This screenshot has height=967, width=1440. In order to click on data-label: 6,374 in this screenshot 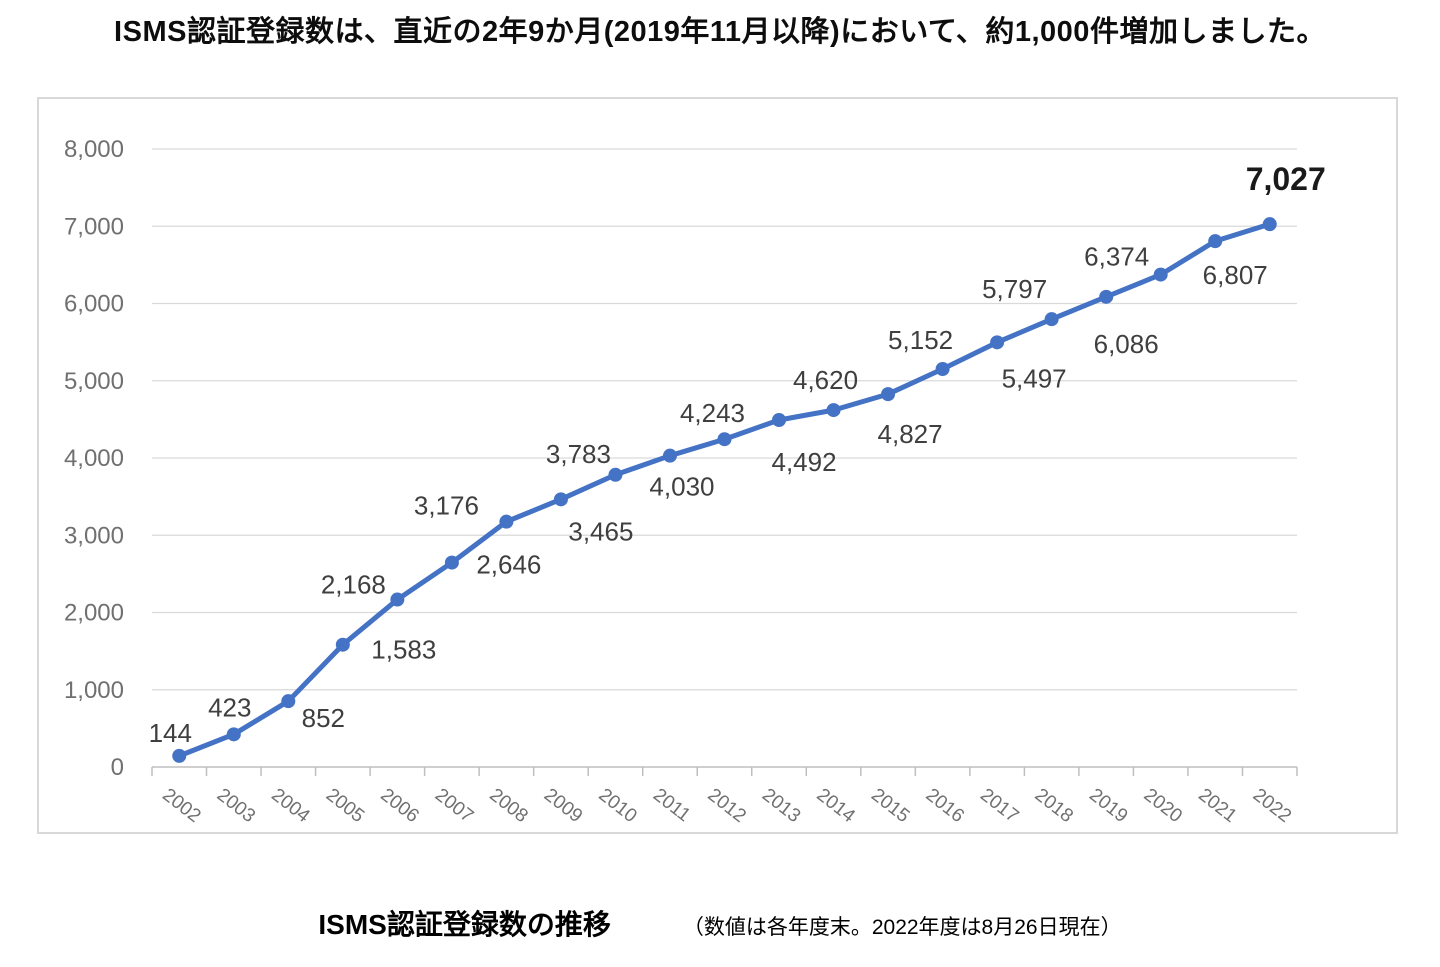, I will do `click(1116, 257)`.